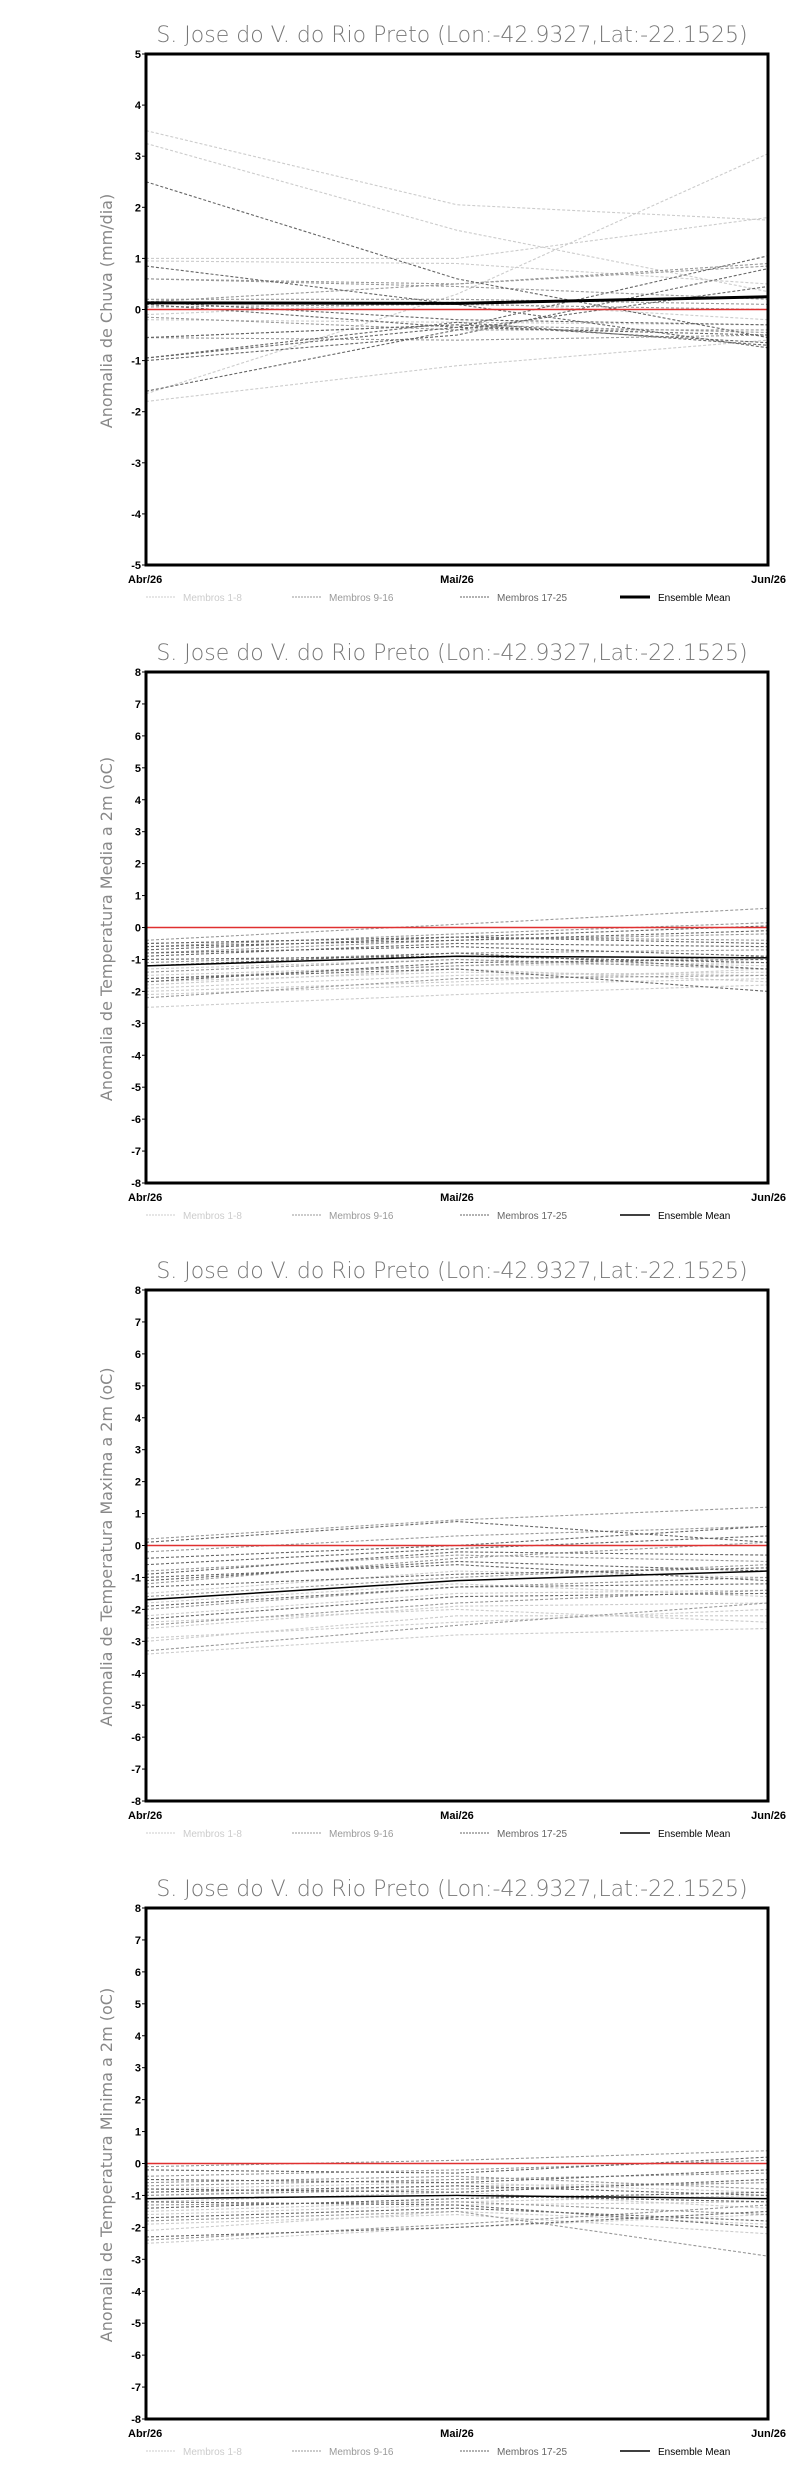  What do you see at coordinates (106, 311) in the screenshot?
I see `y-axis-label: Anomalia de Chuva (mm/dia)` at bounding box center [106, 311].